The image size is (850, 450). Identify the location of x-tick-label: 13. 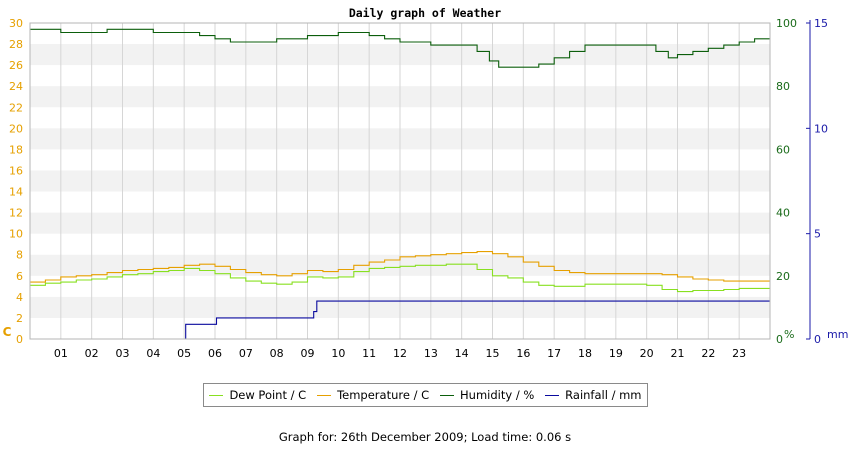
(431, 353).